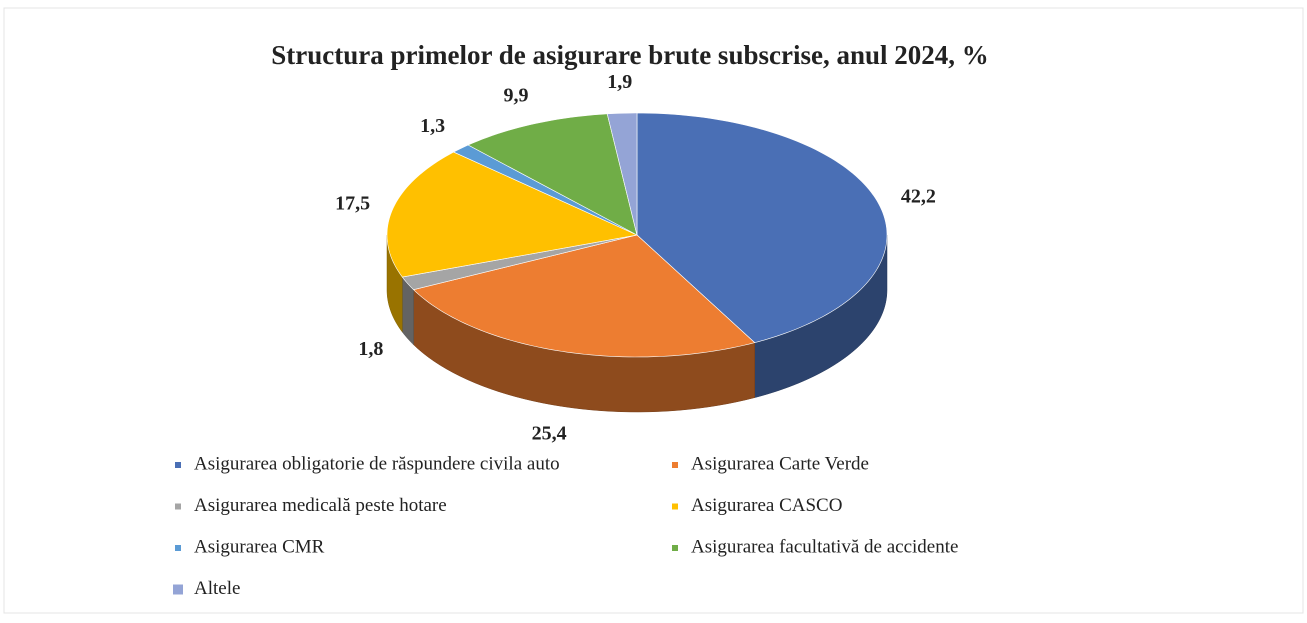  Describe the element at coordinates (918, 197) in the screenshot. I see `data-label: 42,2` at that location.